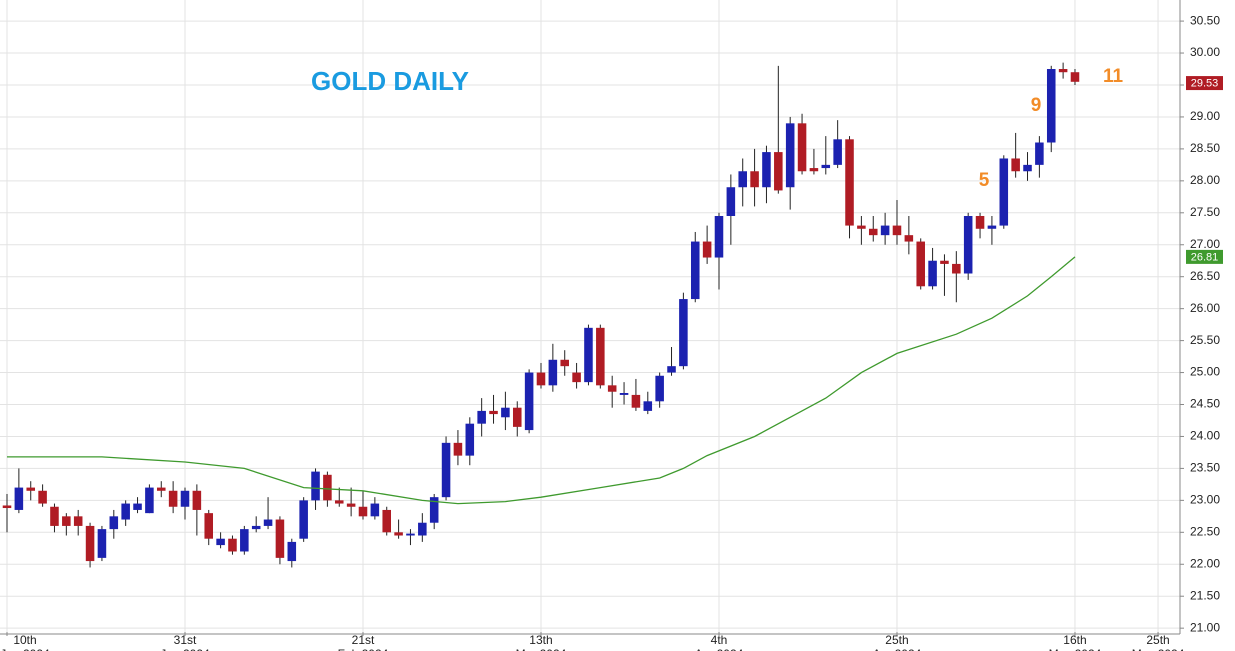  I want to click on x-tick-label: 21st, so click(363, 640).